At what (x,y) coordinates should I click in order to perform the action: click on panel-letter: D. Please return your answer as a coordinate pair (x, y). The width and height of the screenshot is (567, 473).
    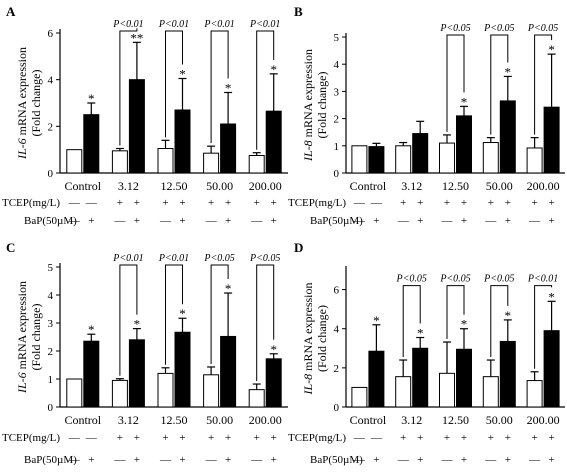
    Looking at the image, I should click on (298, 247).